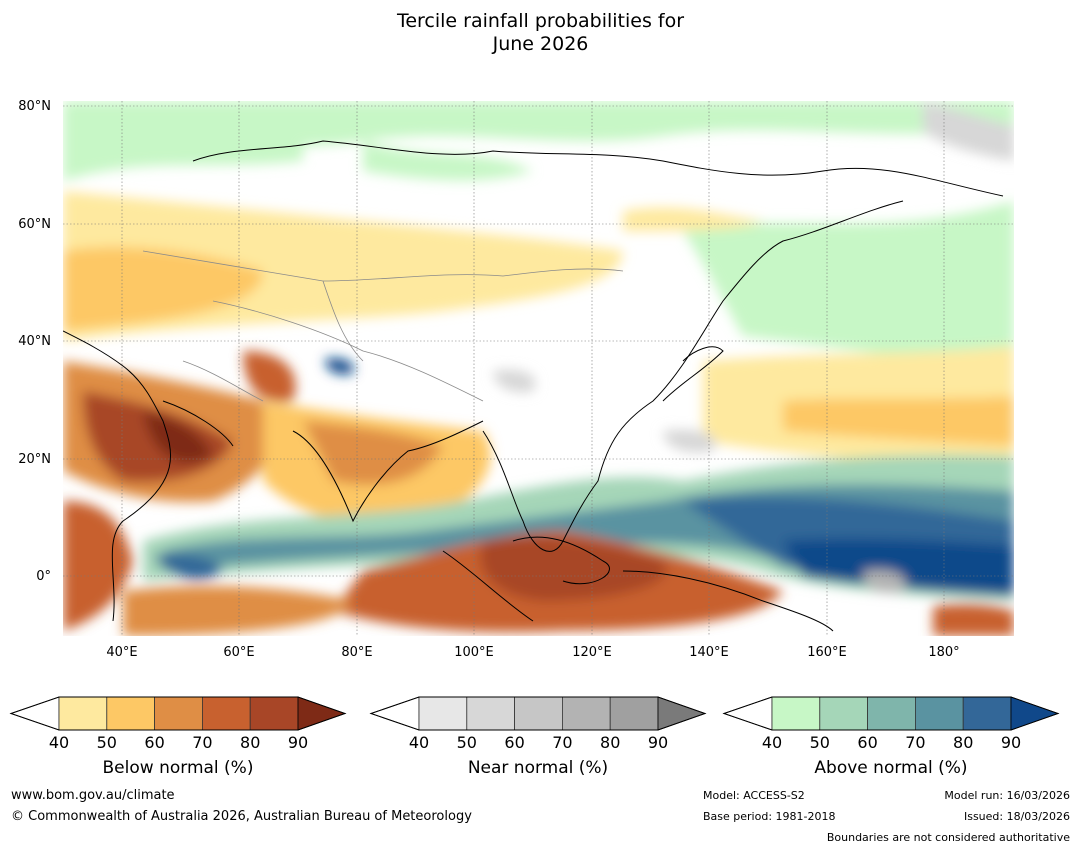 Image resolution: width=1081 pixels, height=850 pixels. I want to click on lat-label-0: 0°, so click(43, 576).